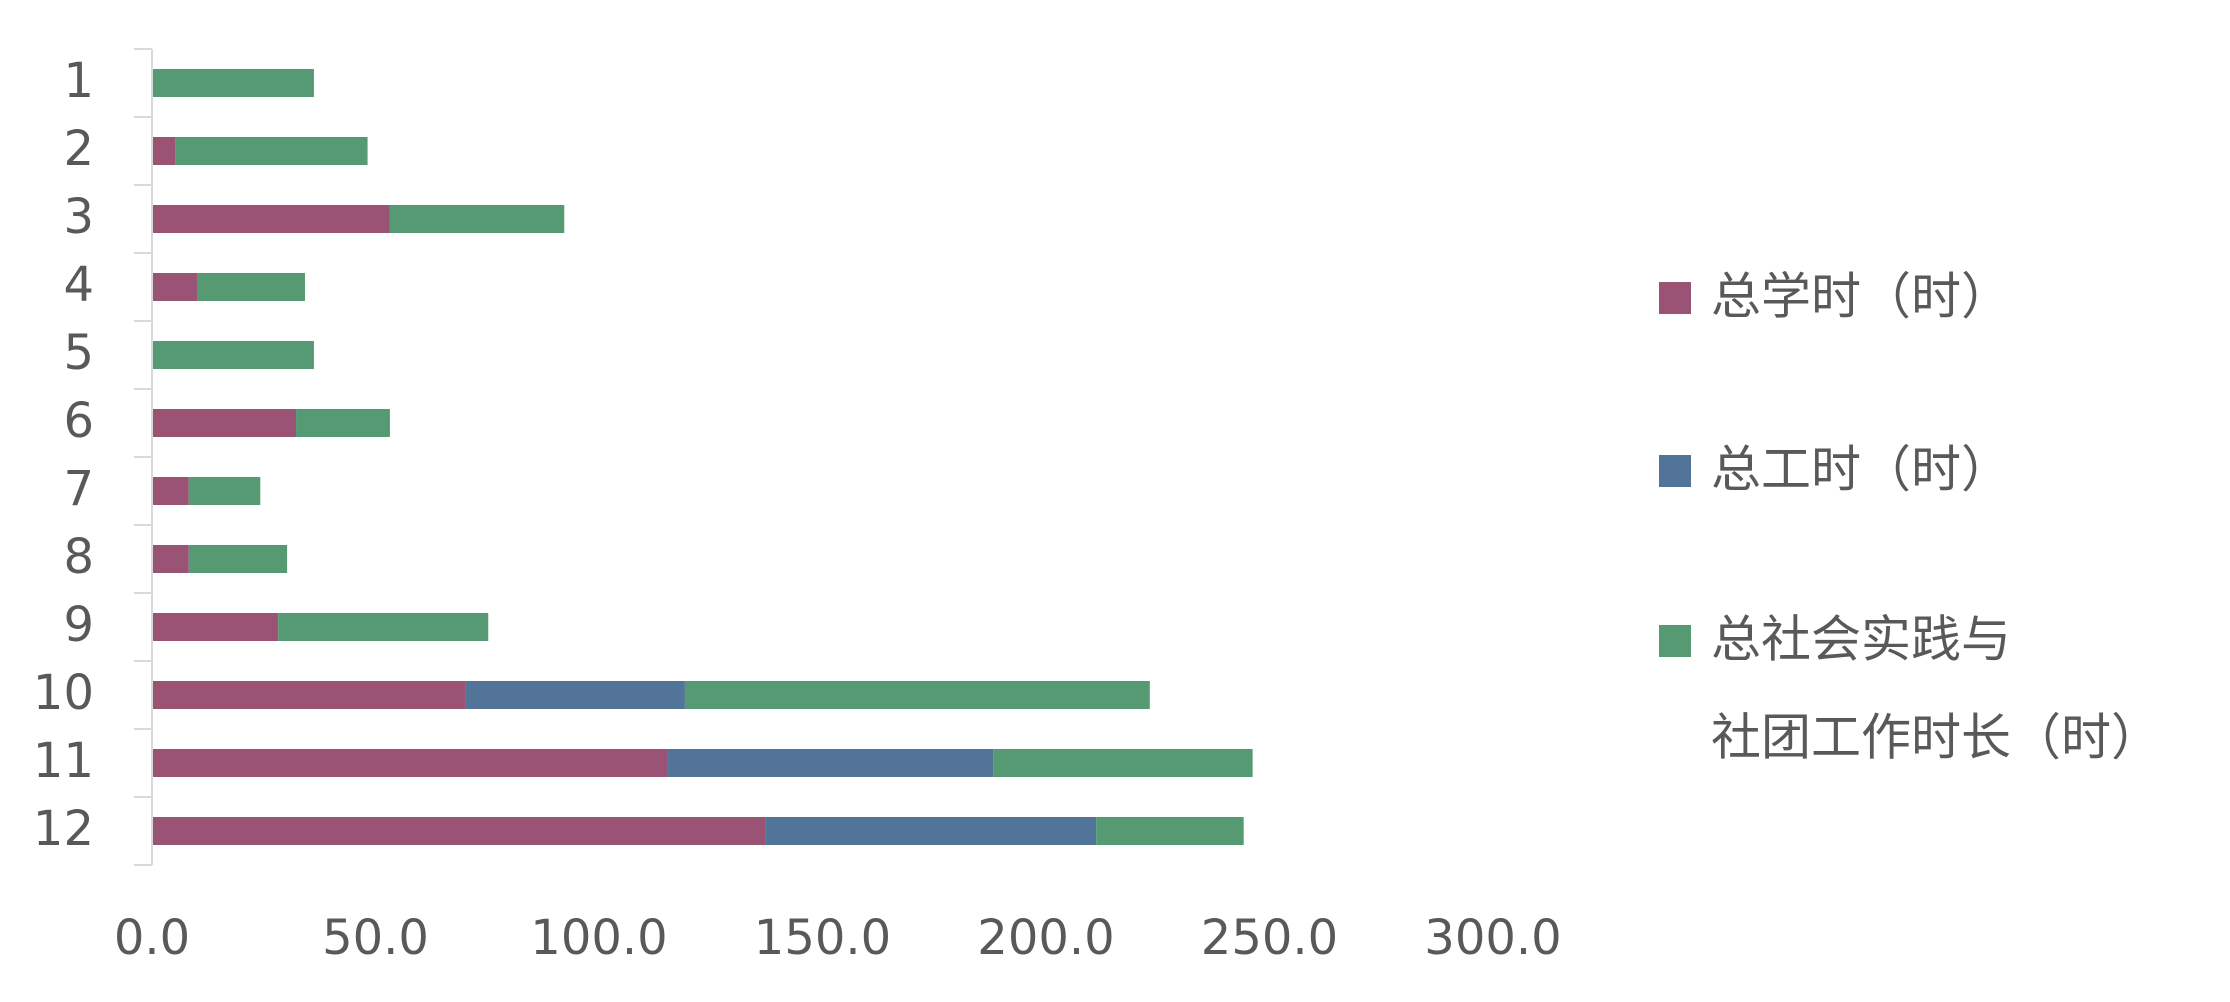 This screenshot has width=2230, height=1002. Describe the element at coordinates (78, 557) in the screenshot. I see `y-axis-tick-label: 8` at that location.